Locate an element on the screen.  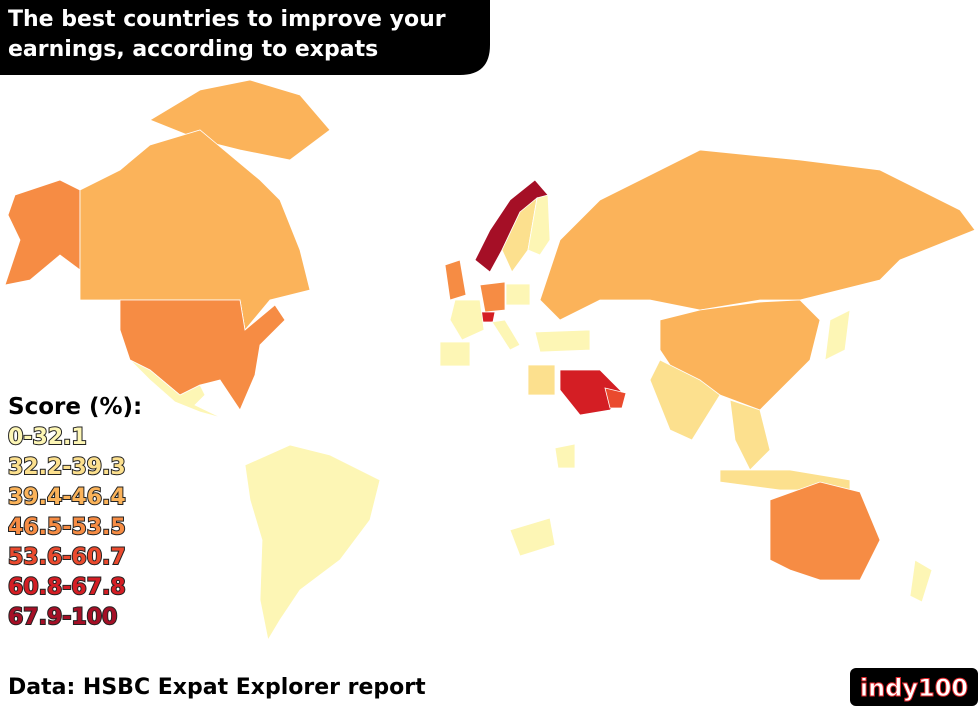
uae is located at coordinates (615, 398).